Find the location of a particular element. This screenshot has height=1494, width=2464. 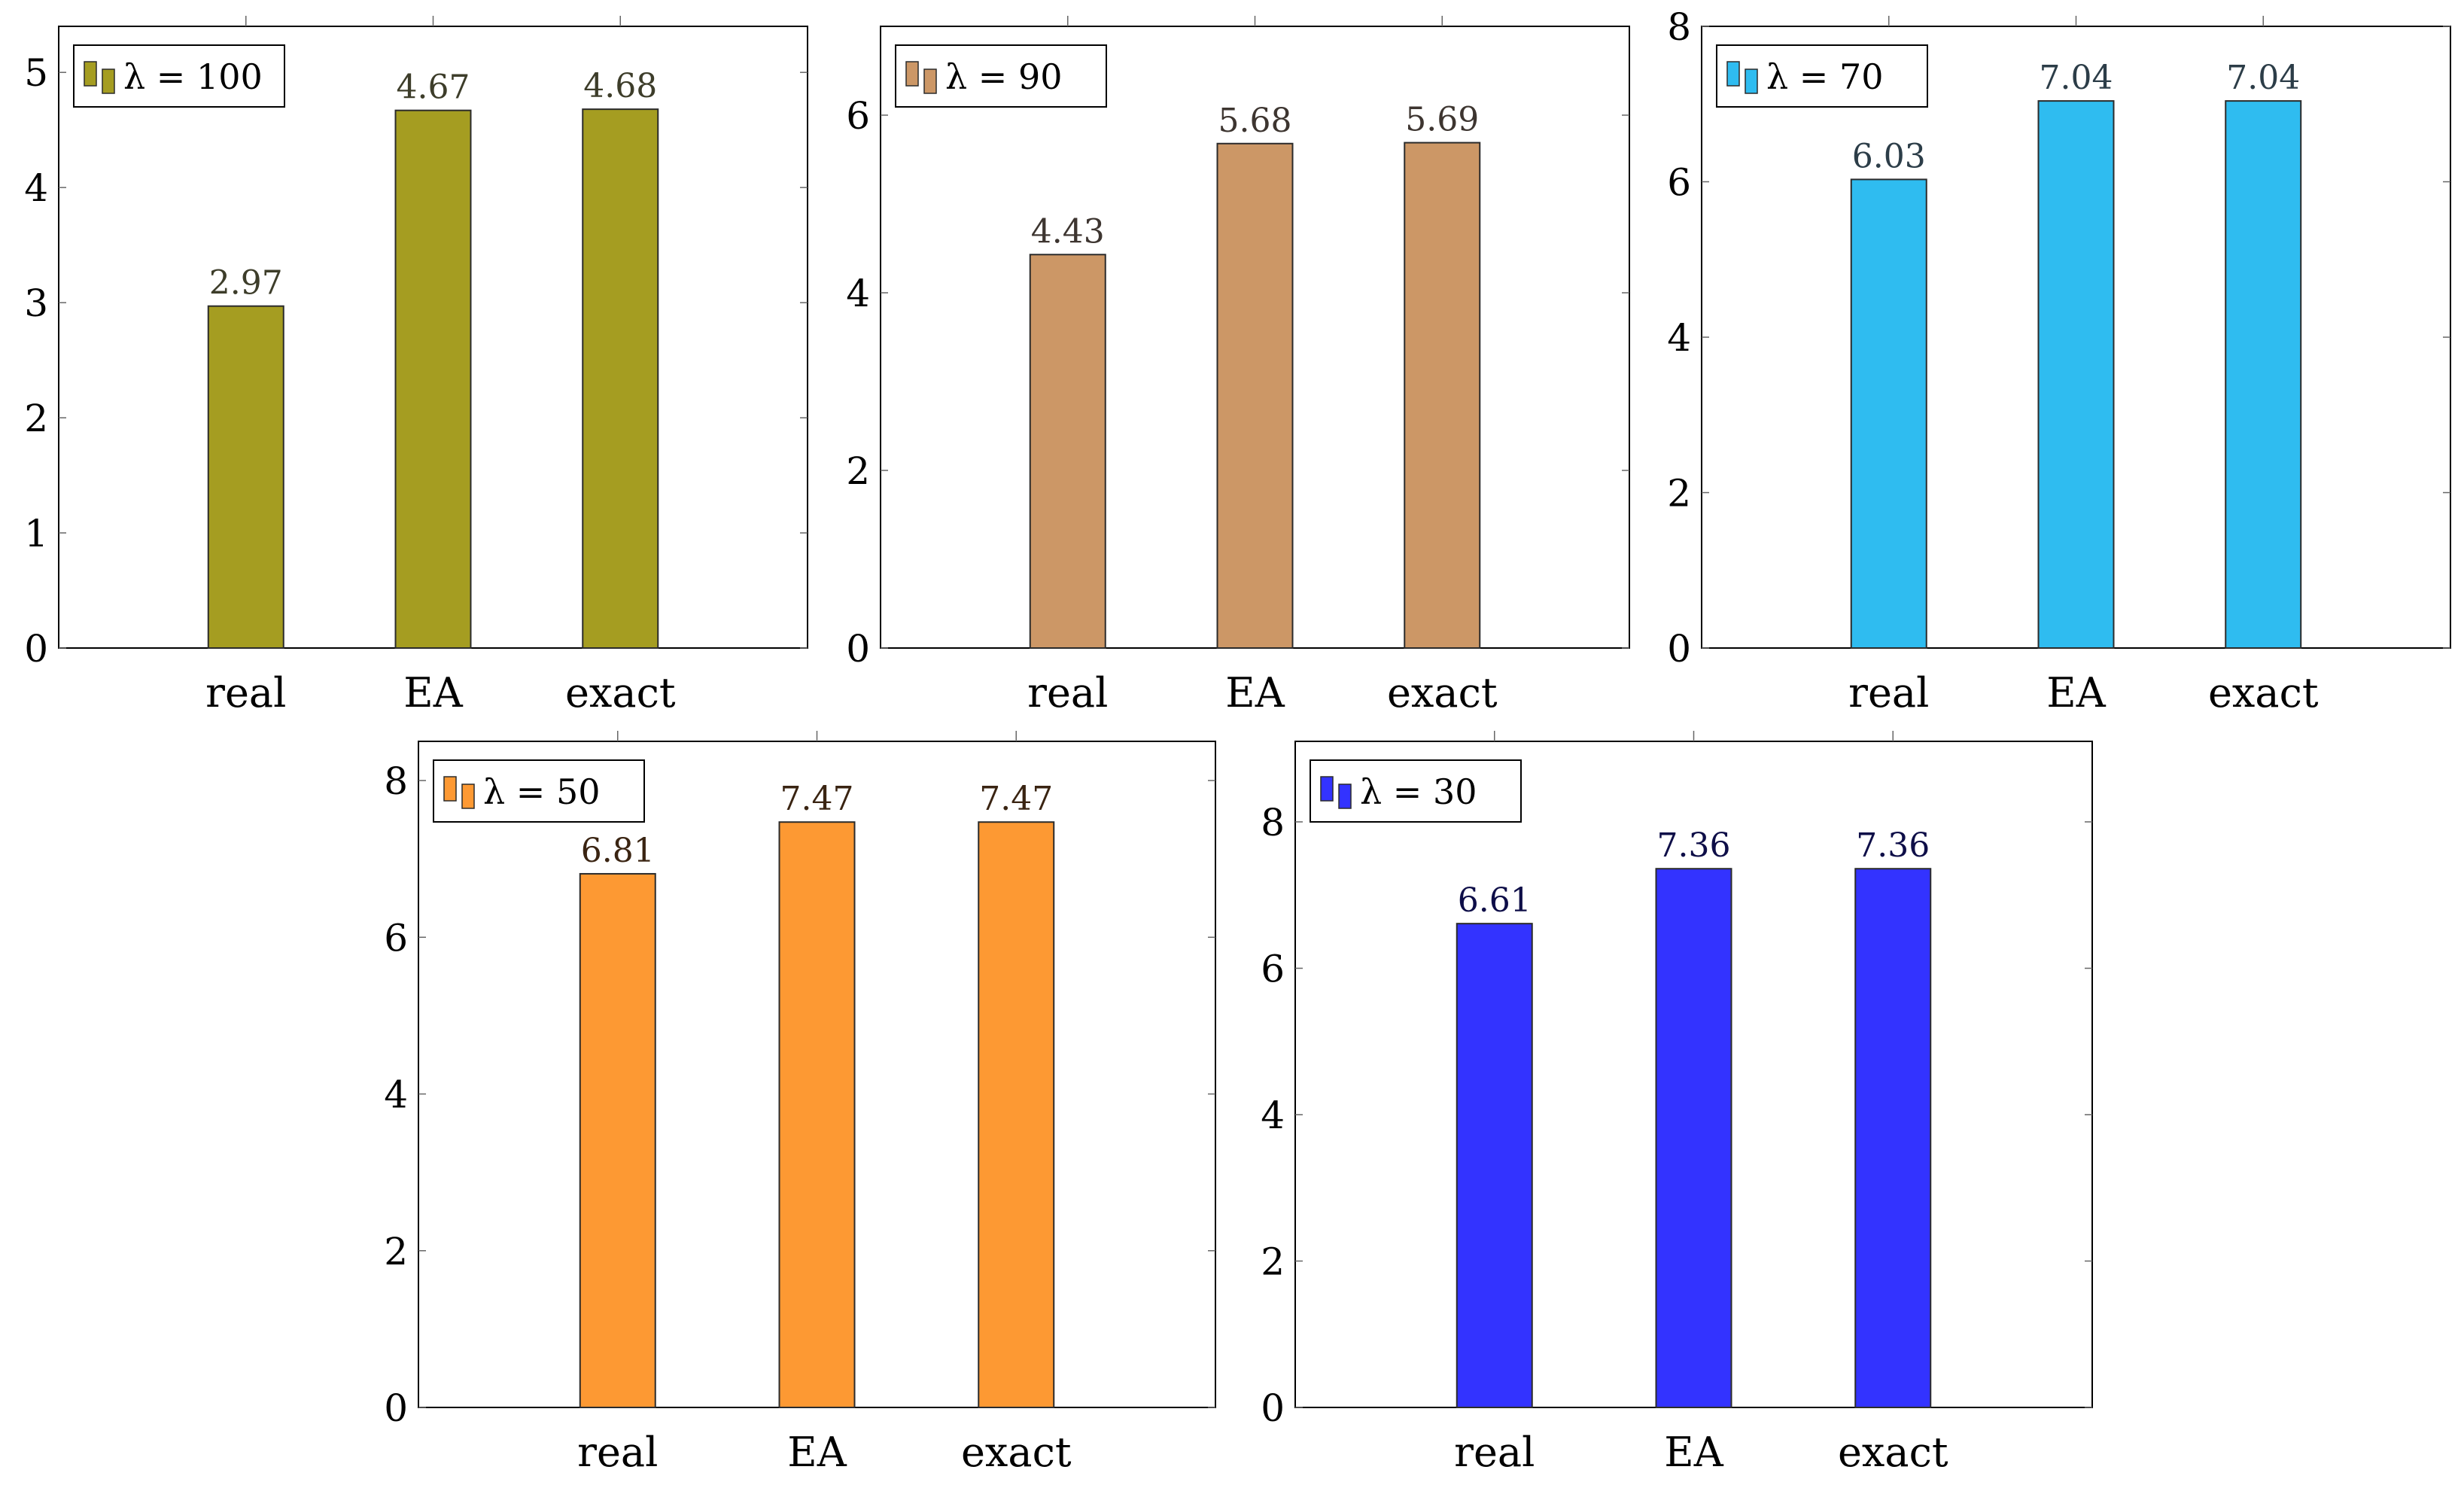

legend-label: λ = 50 is located at coordinates (541, 791).